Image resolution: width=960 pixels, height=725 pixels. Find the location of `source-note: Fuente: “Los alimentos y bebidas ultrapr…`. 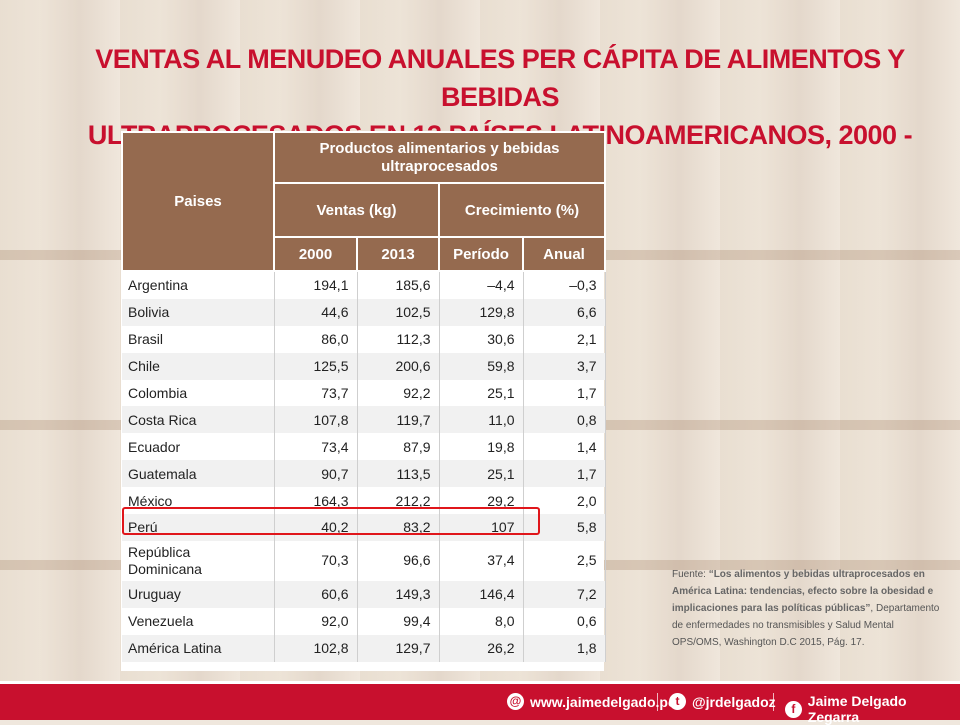

source-note: Fuente: “Los alimentos y bebidas ultrapr… is located at coordinates (807, 608).